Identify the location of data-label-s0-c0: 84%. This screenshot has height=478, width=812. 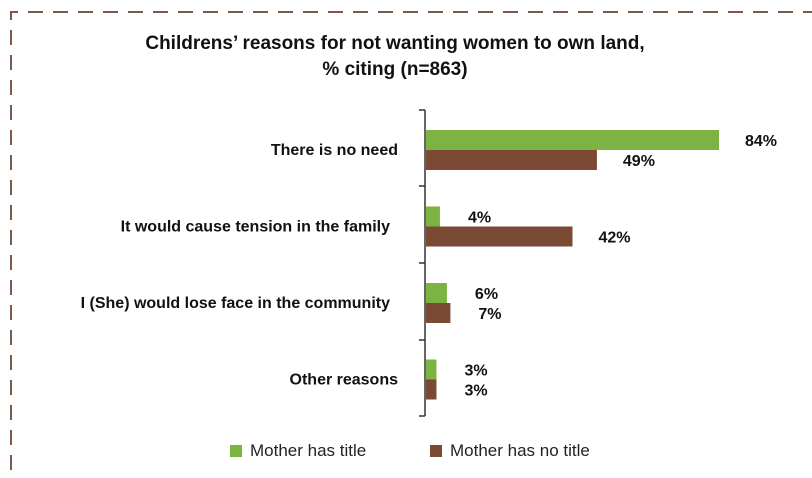
(761, 141).